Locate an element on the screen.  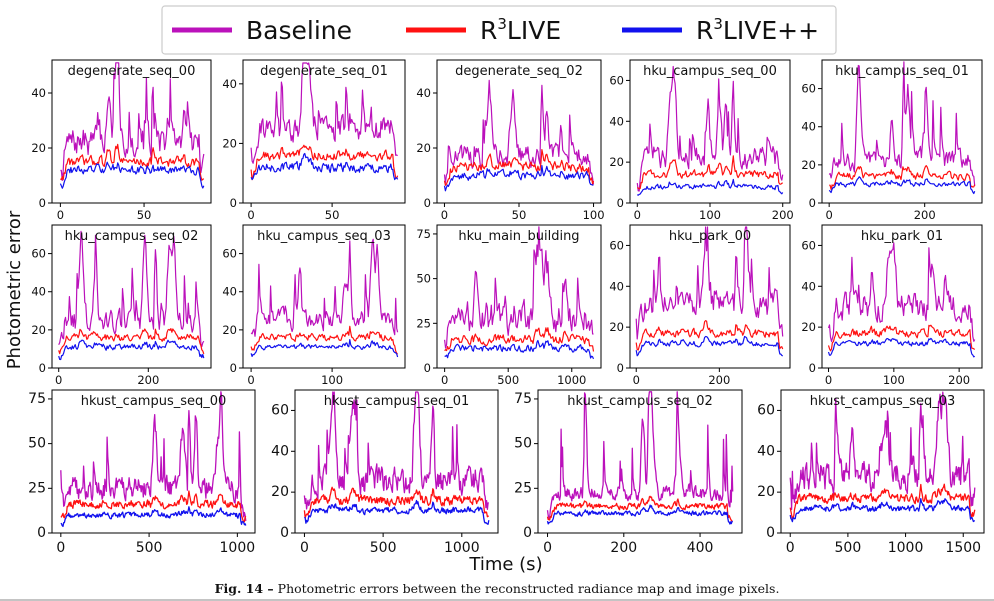
subplot-degenerate_seq_01: degenerate_seq_01 0 50 0 20 40 is located at coordinates (314, 140).